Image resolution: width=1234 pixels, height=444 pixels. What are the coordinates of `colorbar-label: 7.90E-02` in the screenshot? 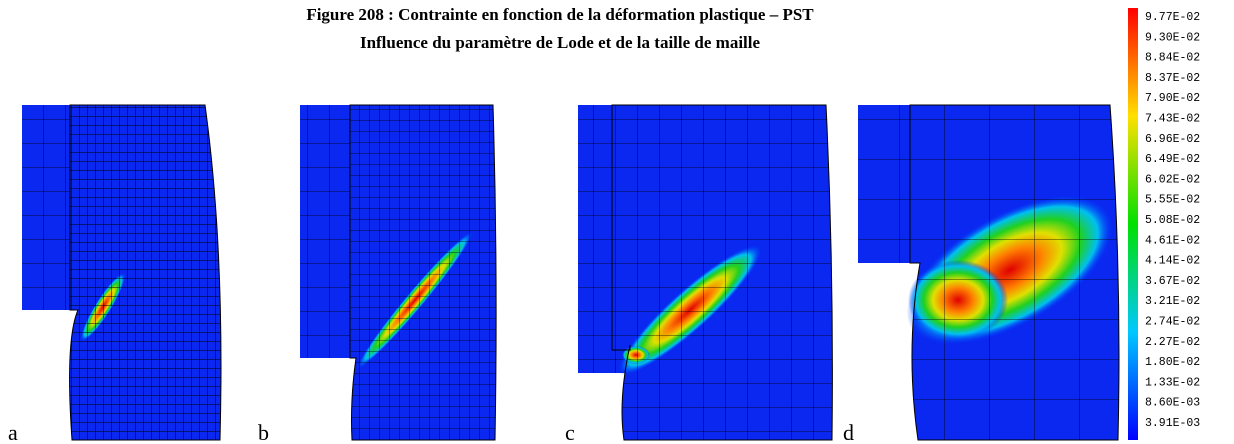 It's located at (1172, 98).